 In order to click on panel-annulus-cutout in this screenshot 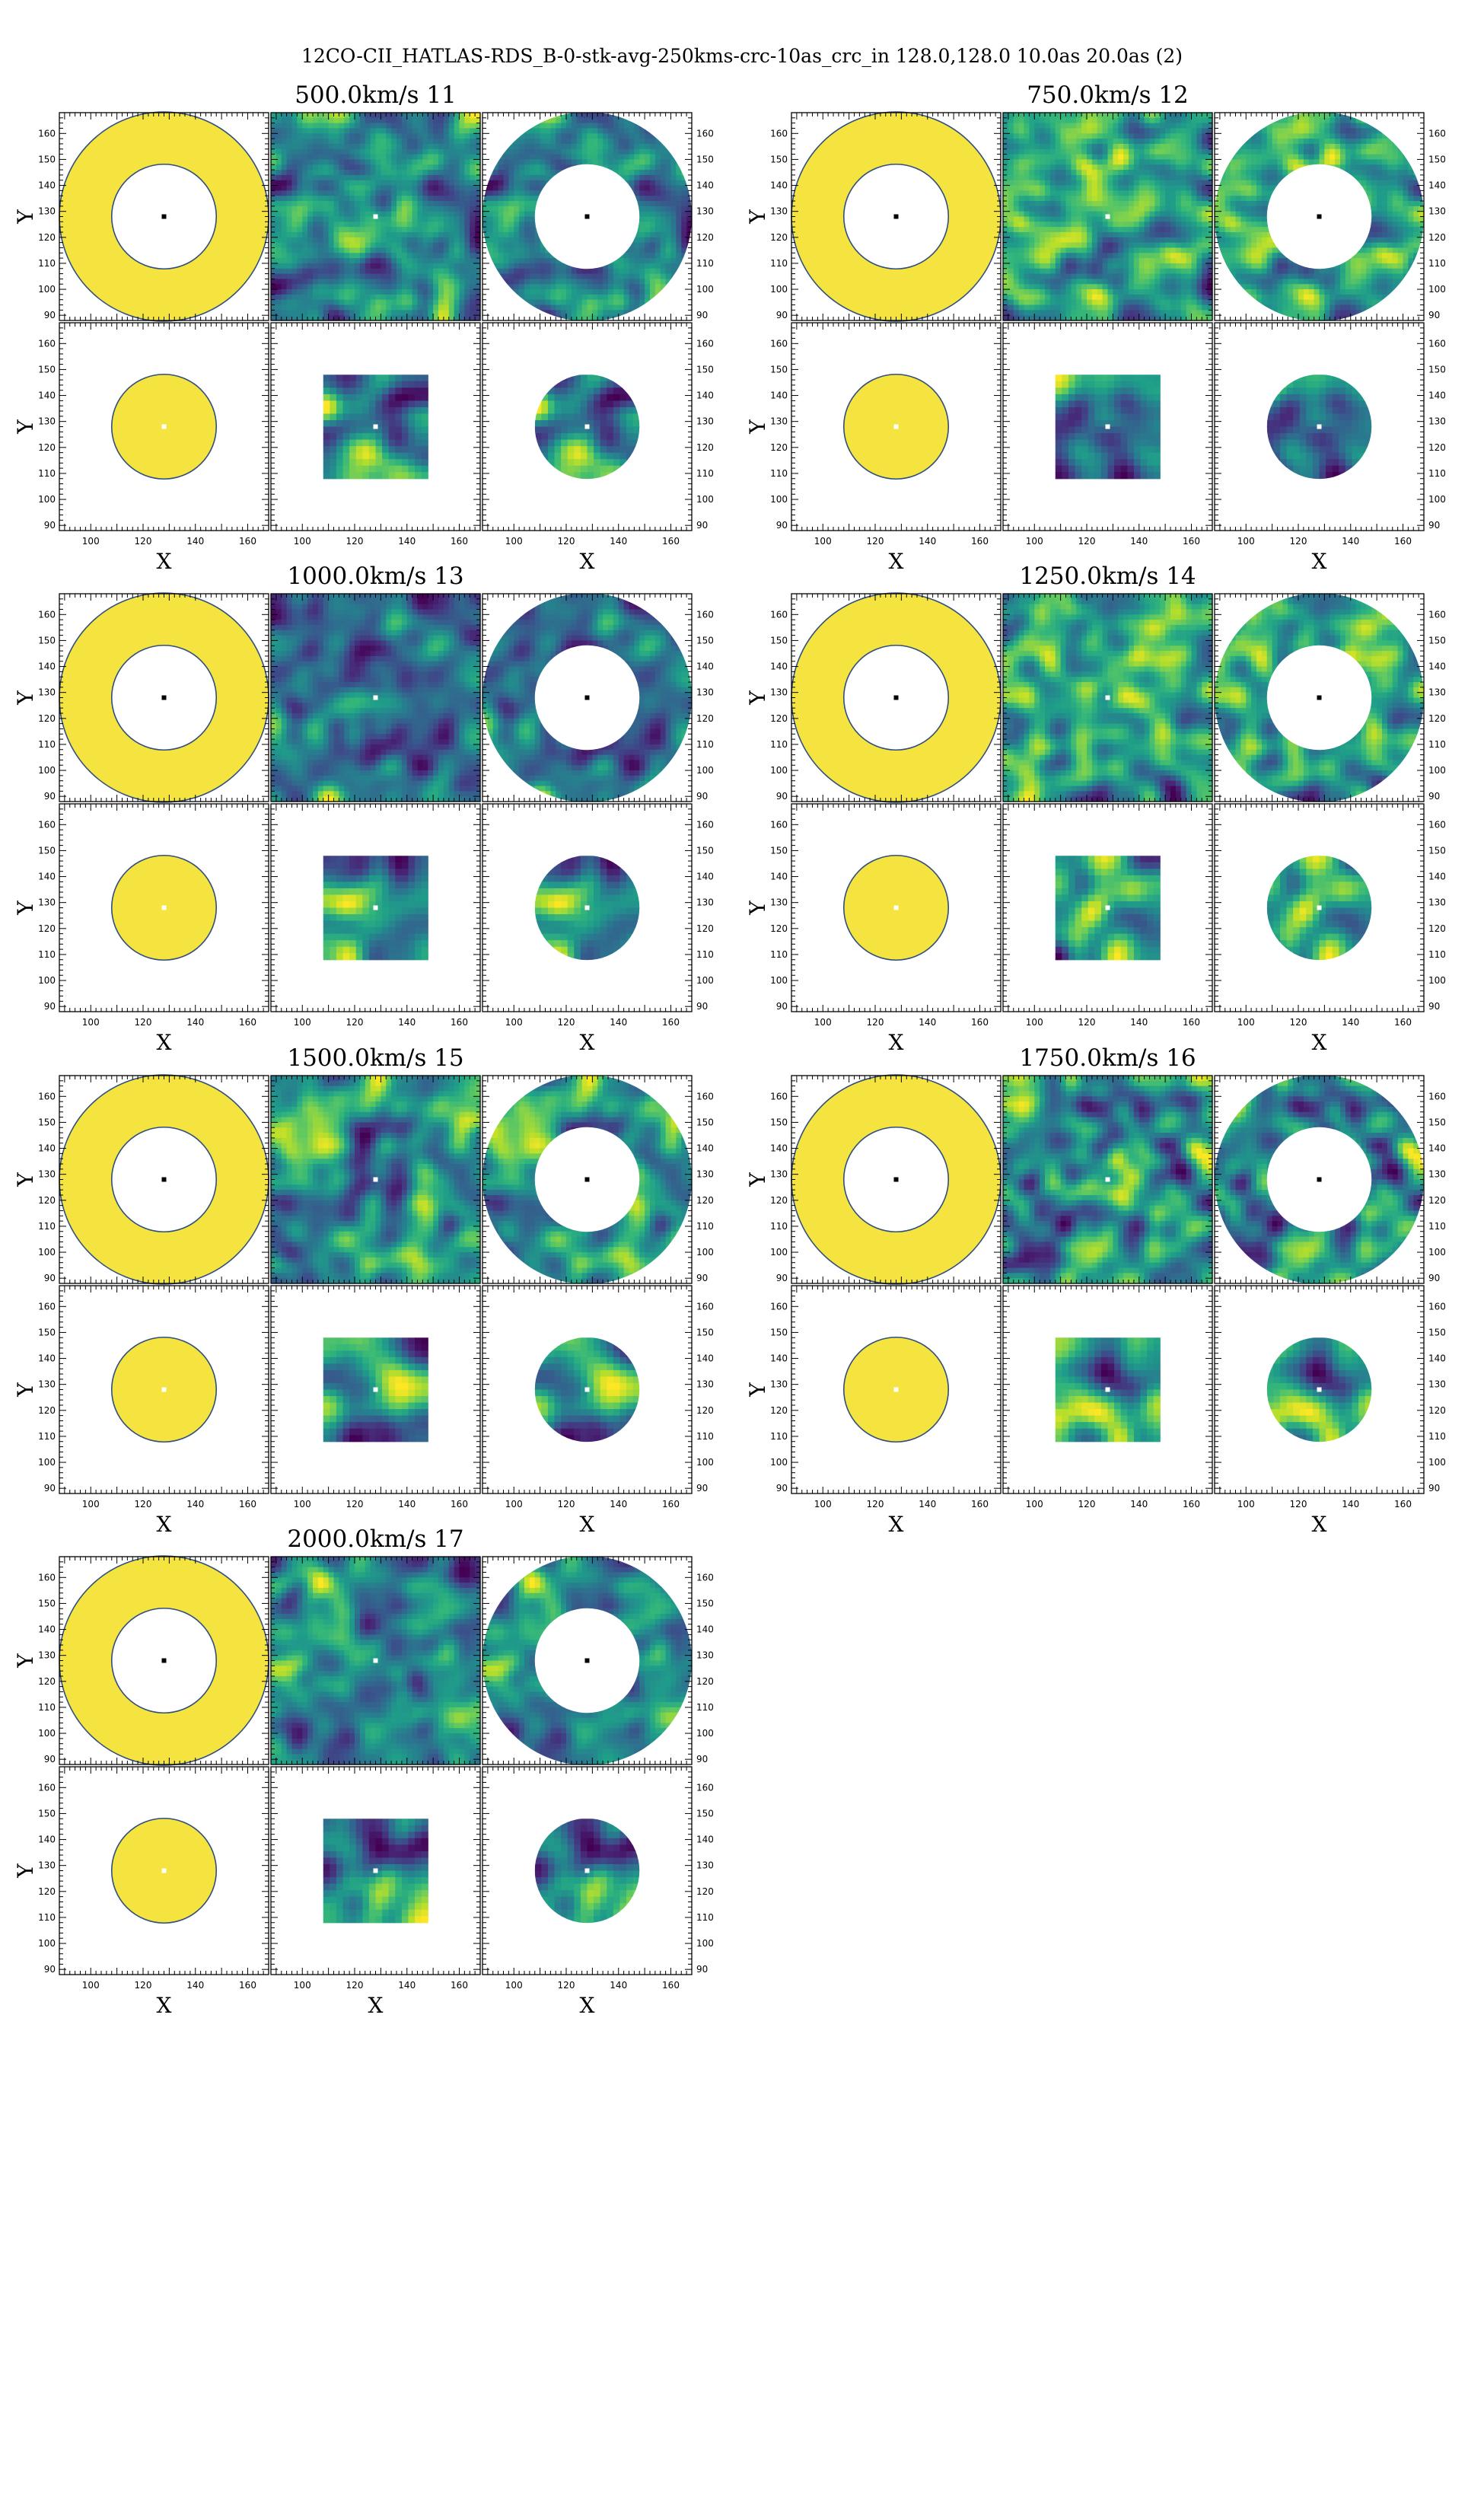, I will do `click(1107, 697)`.